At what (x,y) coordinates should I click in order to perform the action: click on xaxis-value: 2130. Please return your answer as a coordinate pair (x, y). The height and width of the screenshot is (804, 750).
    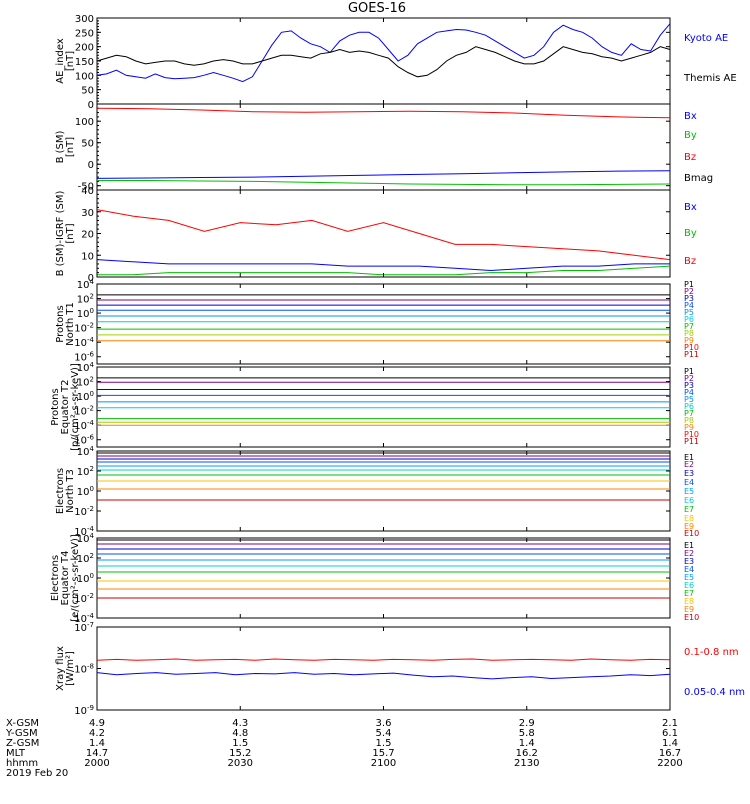
    Looking at the image, I should click on (526, 763).